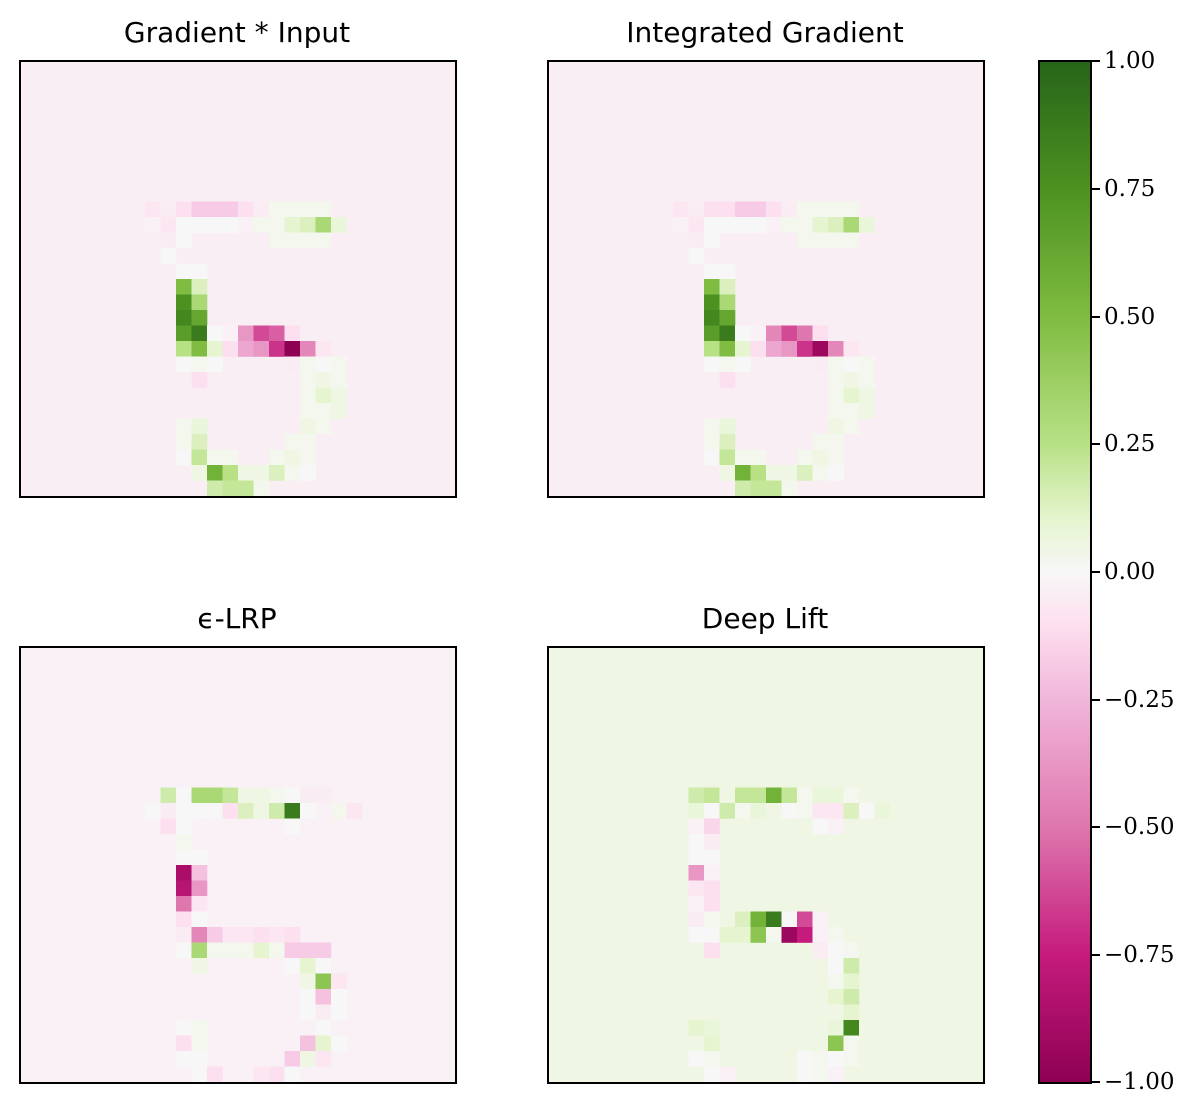 This screenshot has width=1197, height=1116. What do you see at coordinates (1065, 572) in the screenshot?
I see `colorbar` at bounding box center [1065, 572].